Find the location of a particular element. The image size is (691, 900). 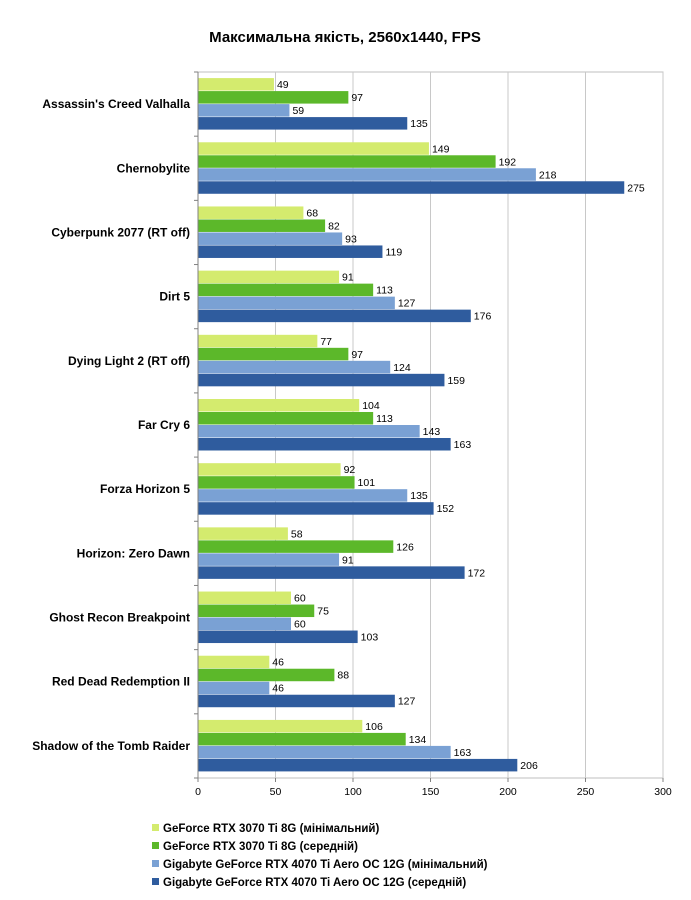

data-label: 149 is located at coordinates (441, 149).